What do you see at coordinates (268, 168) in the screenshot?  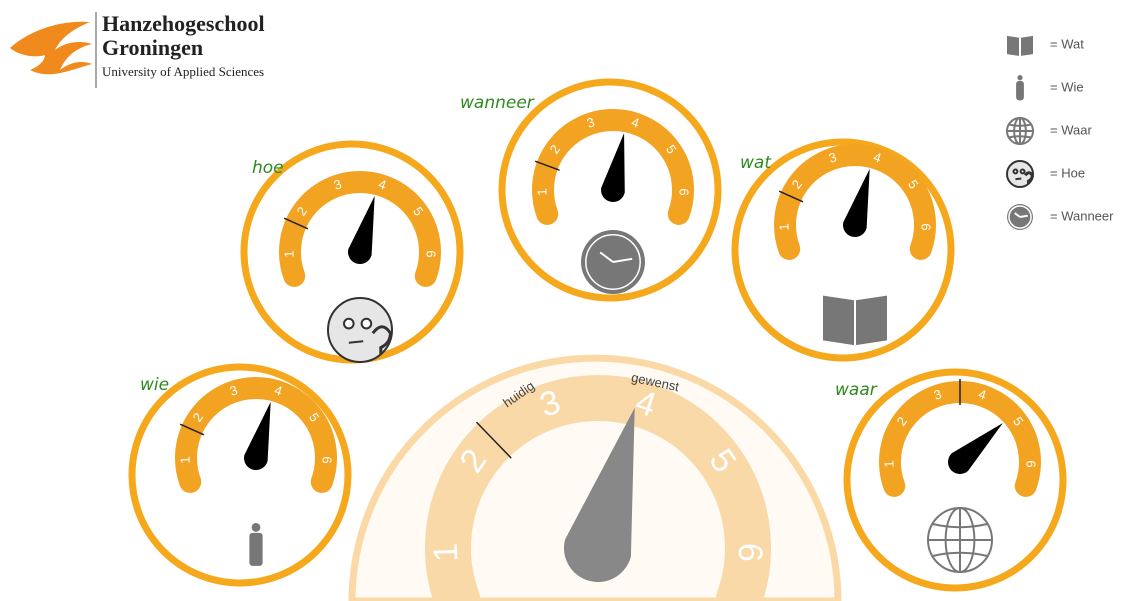 I see `gauge-label: hoe` at bounding box center [268, 168].